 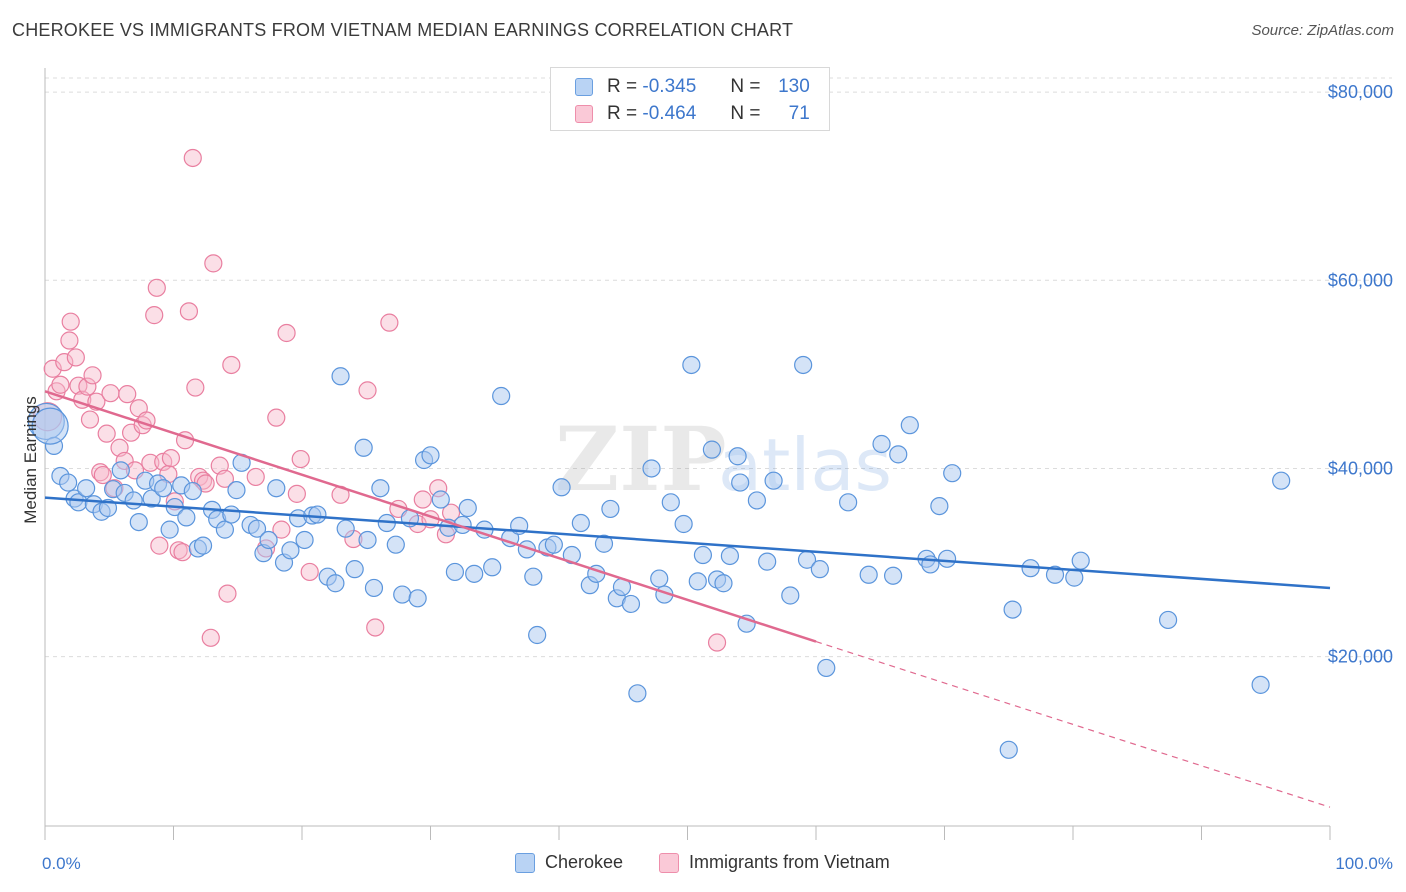 I want to click on y-tick-label: $60,000, so click(x=1360, y=280).